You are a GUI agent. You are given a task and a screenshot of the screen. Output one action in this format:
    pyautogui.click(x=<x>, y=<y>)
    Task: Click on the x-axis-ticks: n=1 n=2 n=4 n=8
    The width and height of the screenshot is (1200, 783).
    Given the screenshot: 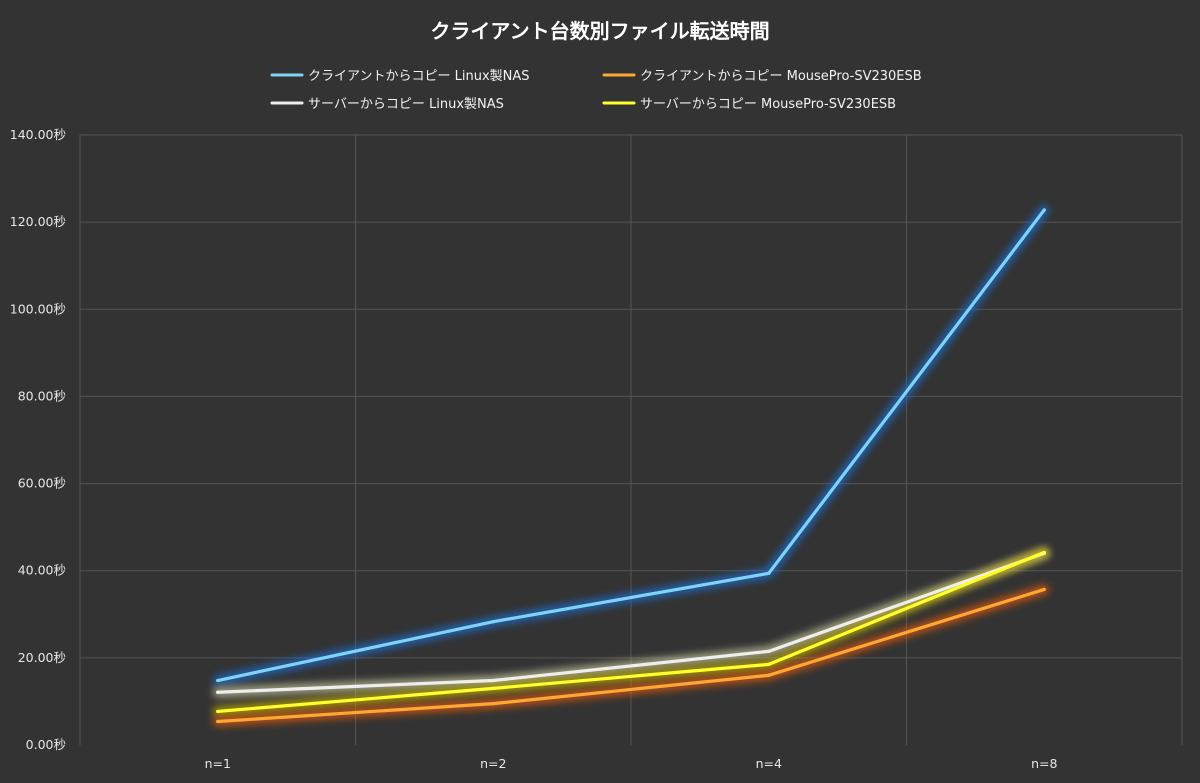 What is the action you would take?
    pyautogui.click(x=631, y=763)
    